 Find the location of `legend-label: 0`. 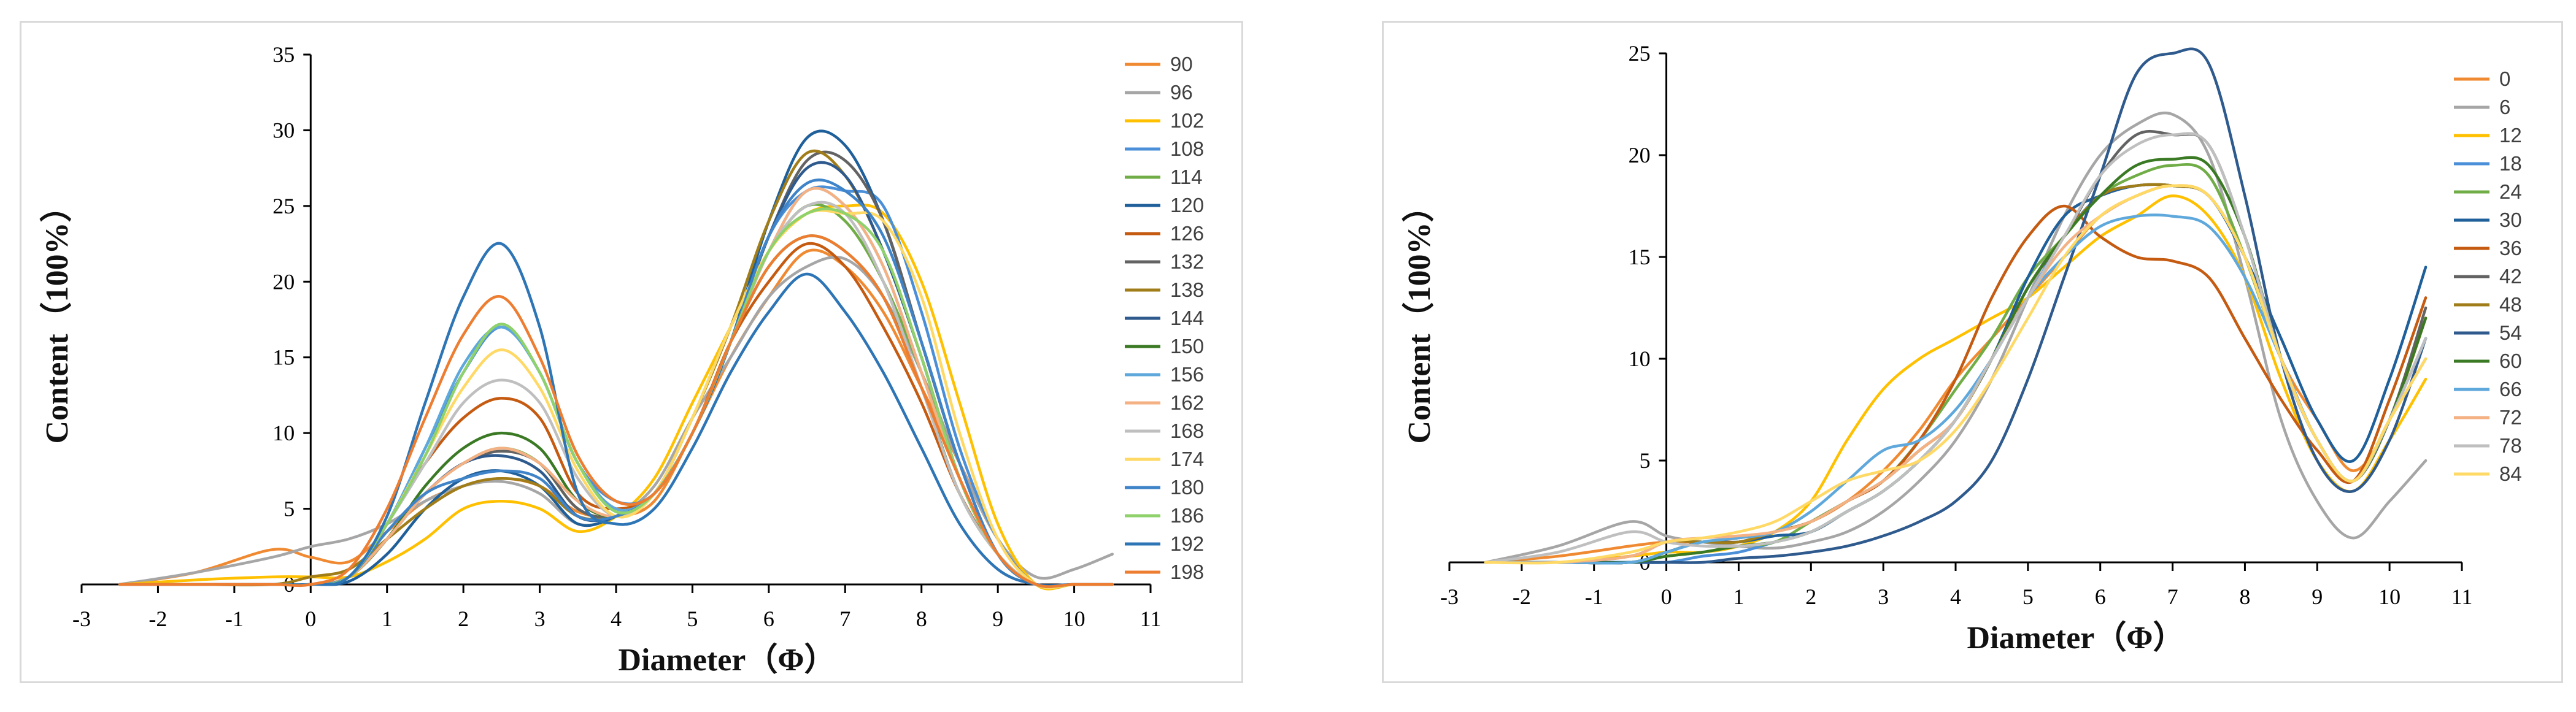

legend-label: 0 is located at coordinates (2504, 78).